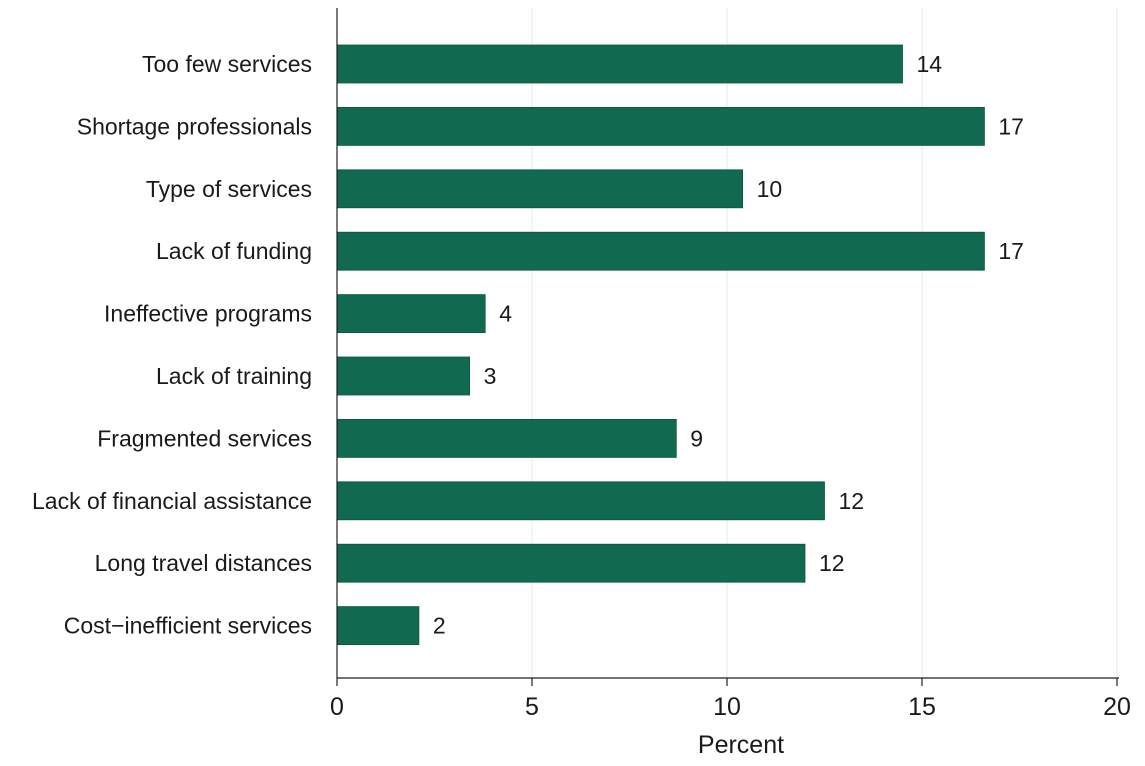  Describe the element at coordinates (172, 501) in the screenshot. I see `category-label: Lack of financial assistance` at that location.